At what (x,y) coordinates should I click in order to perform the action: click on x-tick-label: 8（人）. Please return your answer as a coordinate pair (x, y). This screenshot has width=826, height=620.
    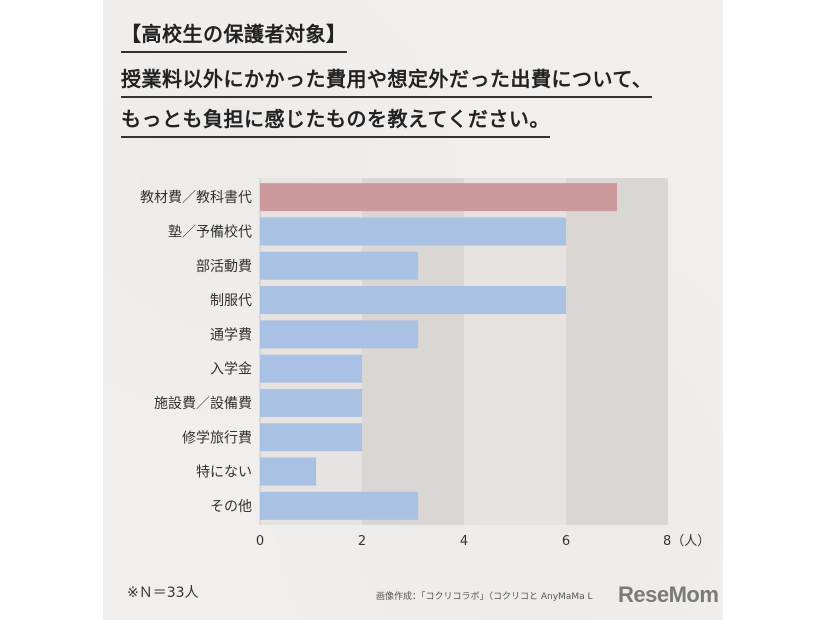
    Looking at the image, I should click on (686, 541).